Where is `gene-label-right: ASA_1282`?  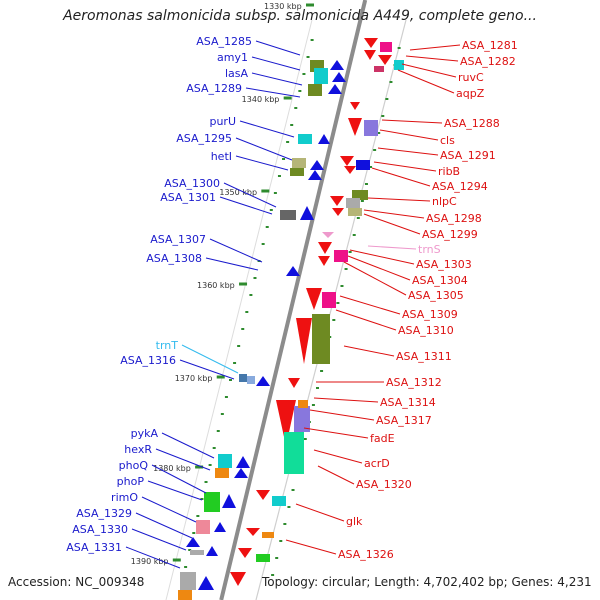
gene-label-right: ASA_1282 is located at coordinates (488, 61).